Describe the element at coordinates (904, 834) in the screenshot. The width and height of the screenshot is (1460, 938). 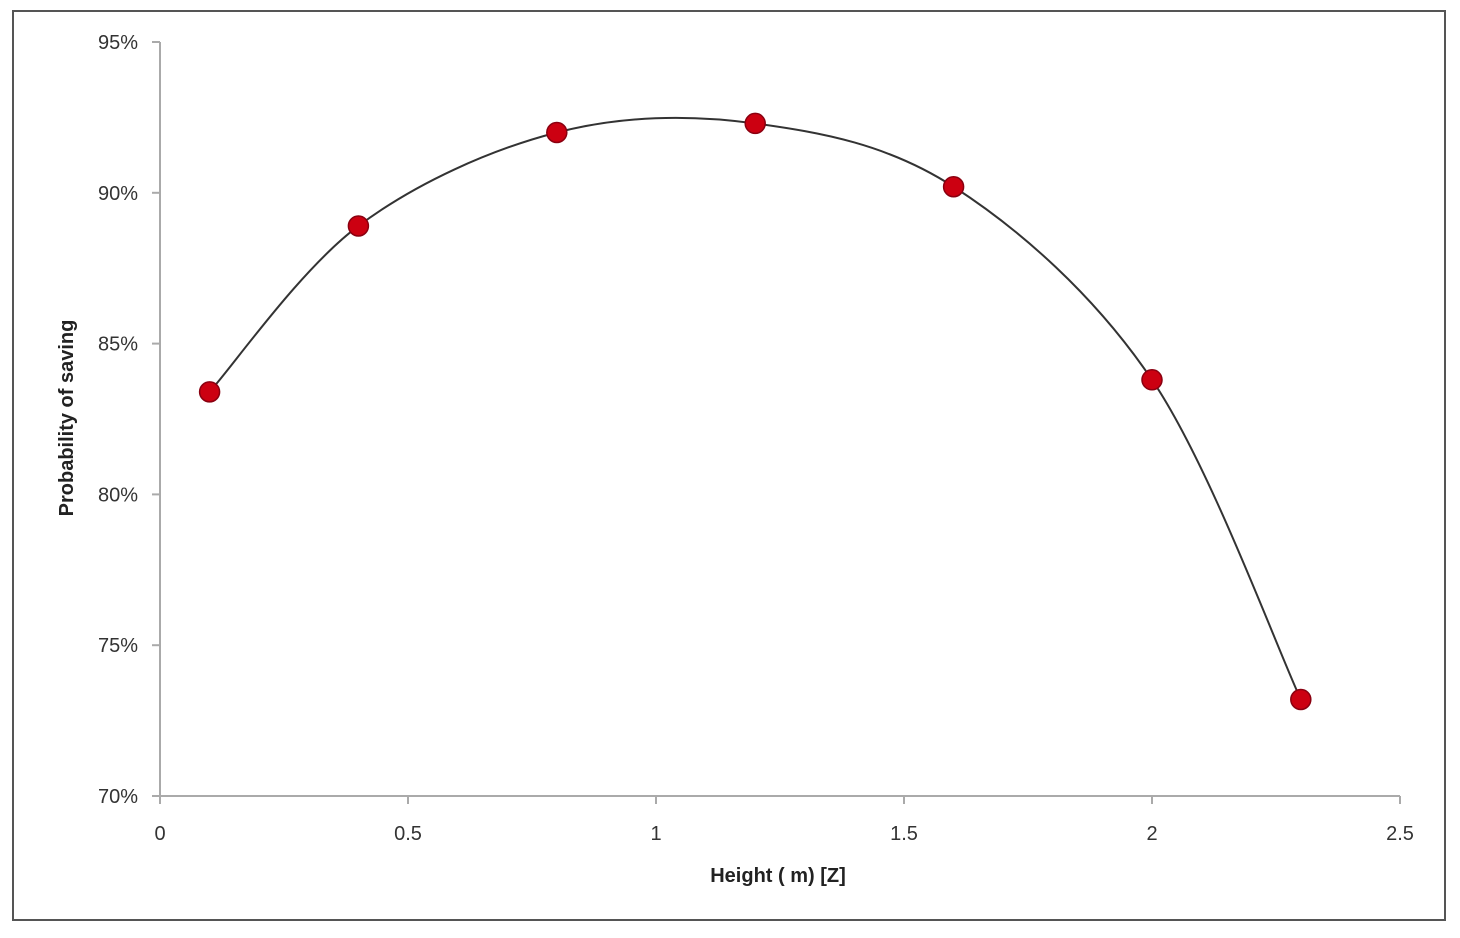
I see `x-tick-label: 1.5` at that location.